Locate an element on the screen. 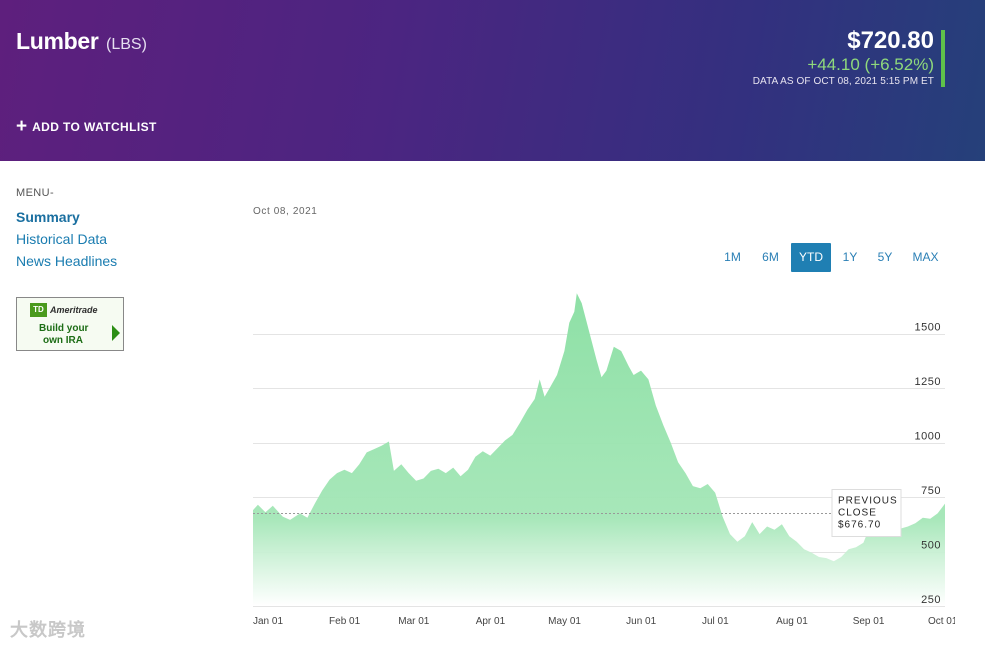  last-price: $720.80 is located at coordinates (890, 40).